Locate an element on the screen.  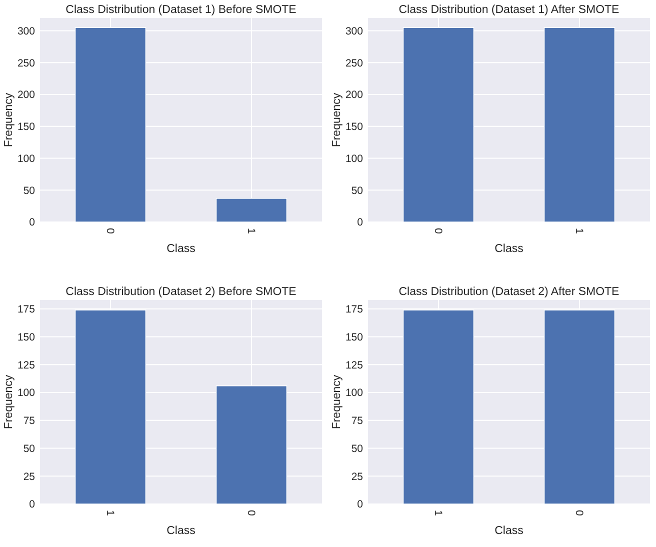
chart-title: Class Distribution (Dataset 2) After SMOTE is located at coordinates (509, 292).